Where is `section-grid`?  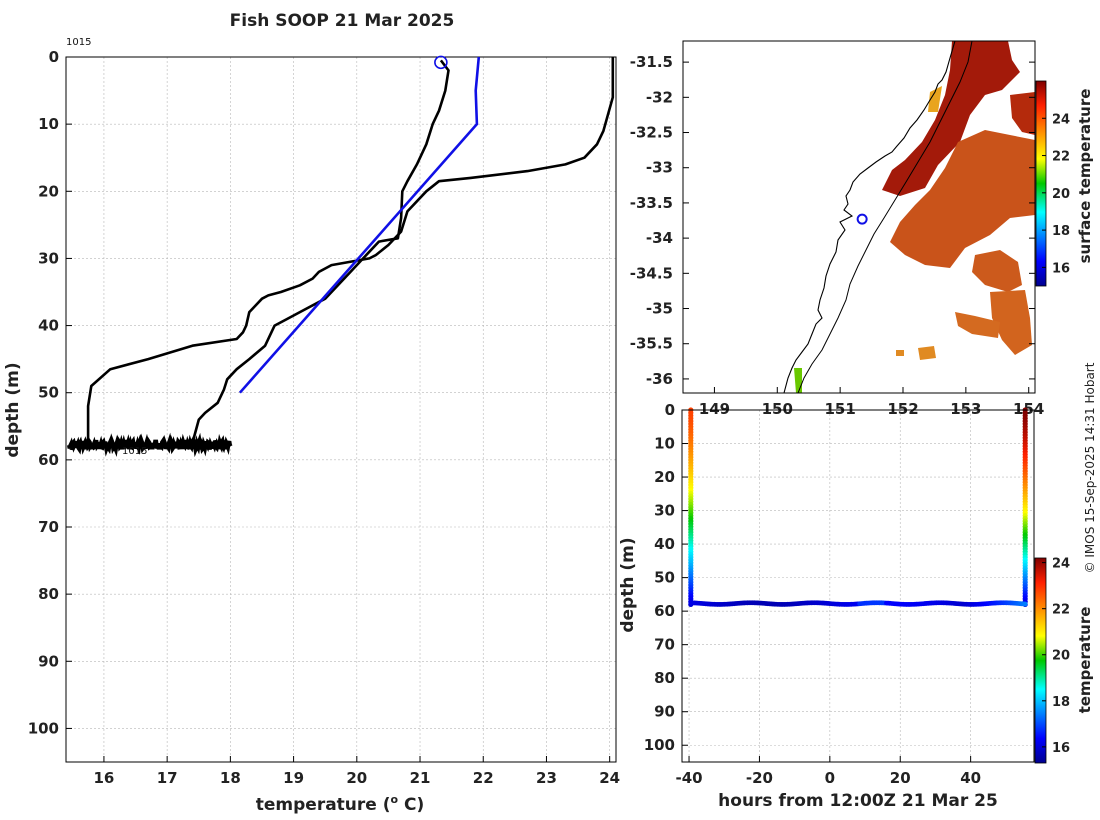 section-grid is located at coordinates (858, 585).